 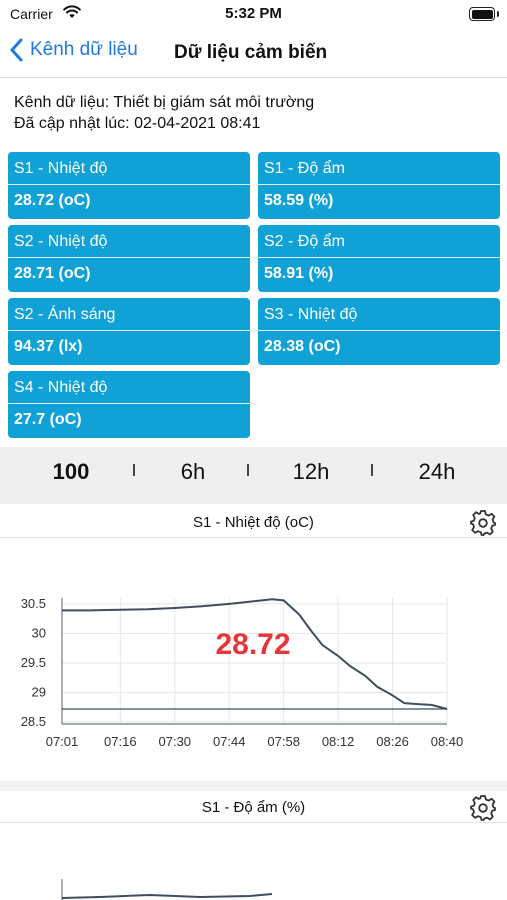 What do you see at coordinates (33, 721) in the screenshot?
I see `y-tick-label: 28.5` at bounding box center [33, 721].